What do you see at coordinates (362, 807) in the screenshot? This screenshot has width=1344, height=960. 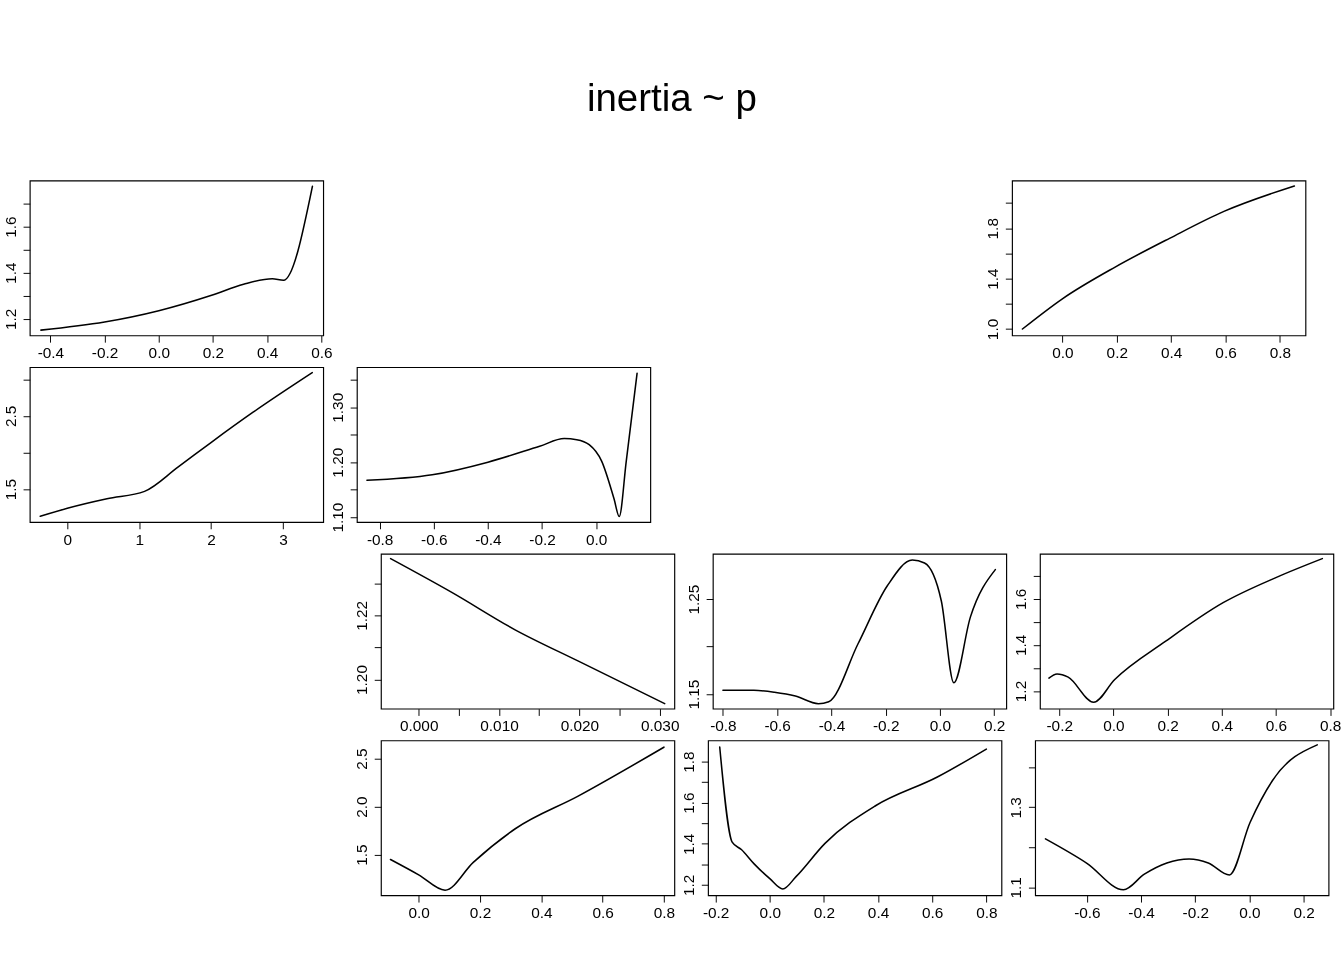 I see `y-tick-label: 2.0` at bounding box center [362, 807].